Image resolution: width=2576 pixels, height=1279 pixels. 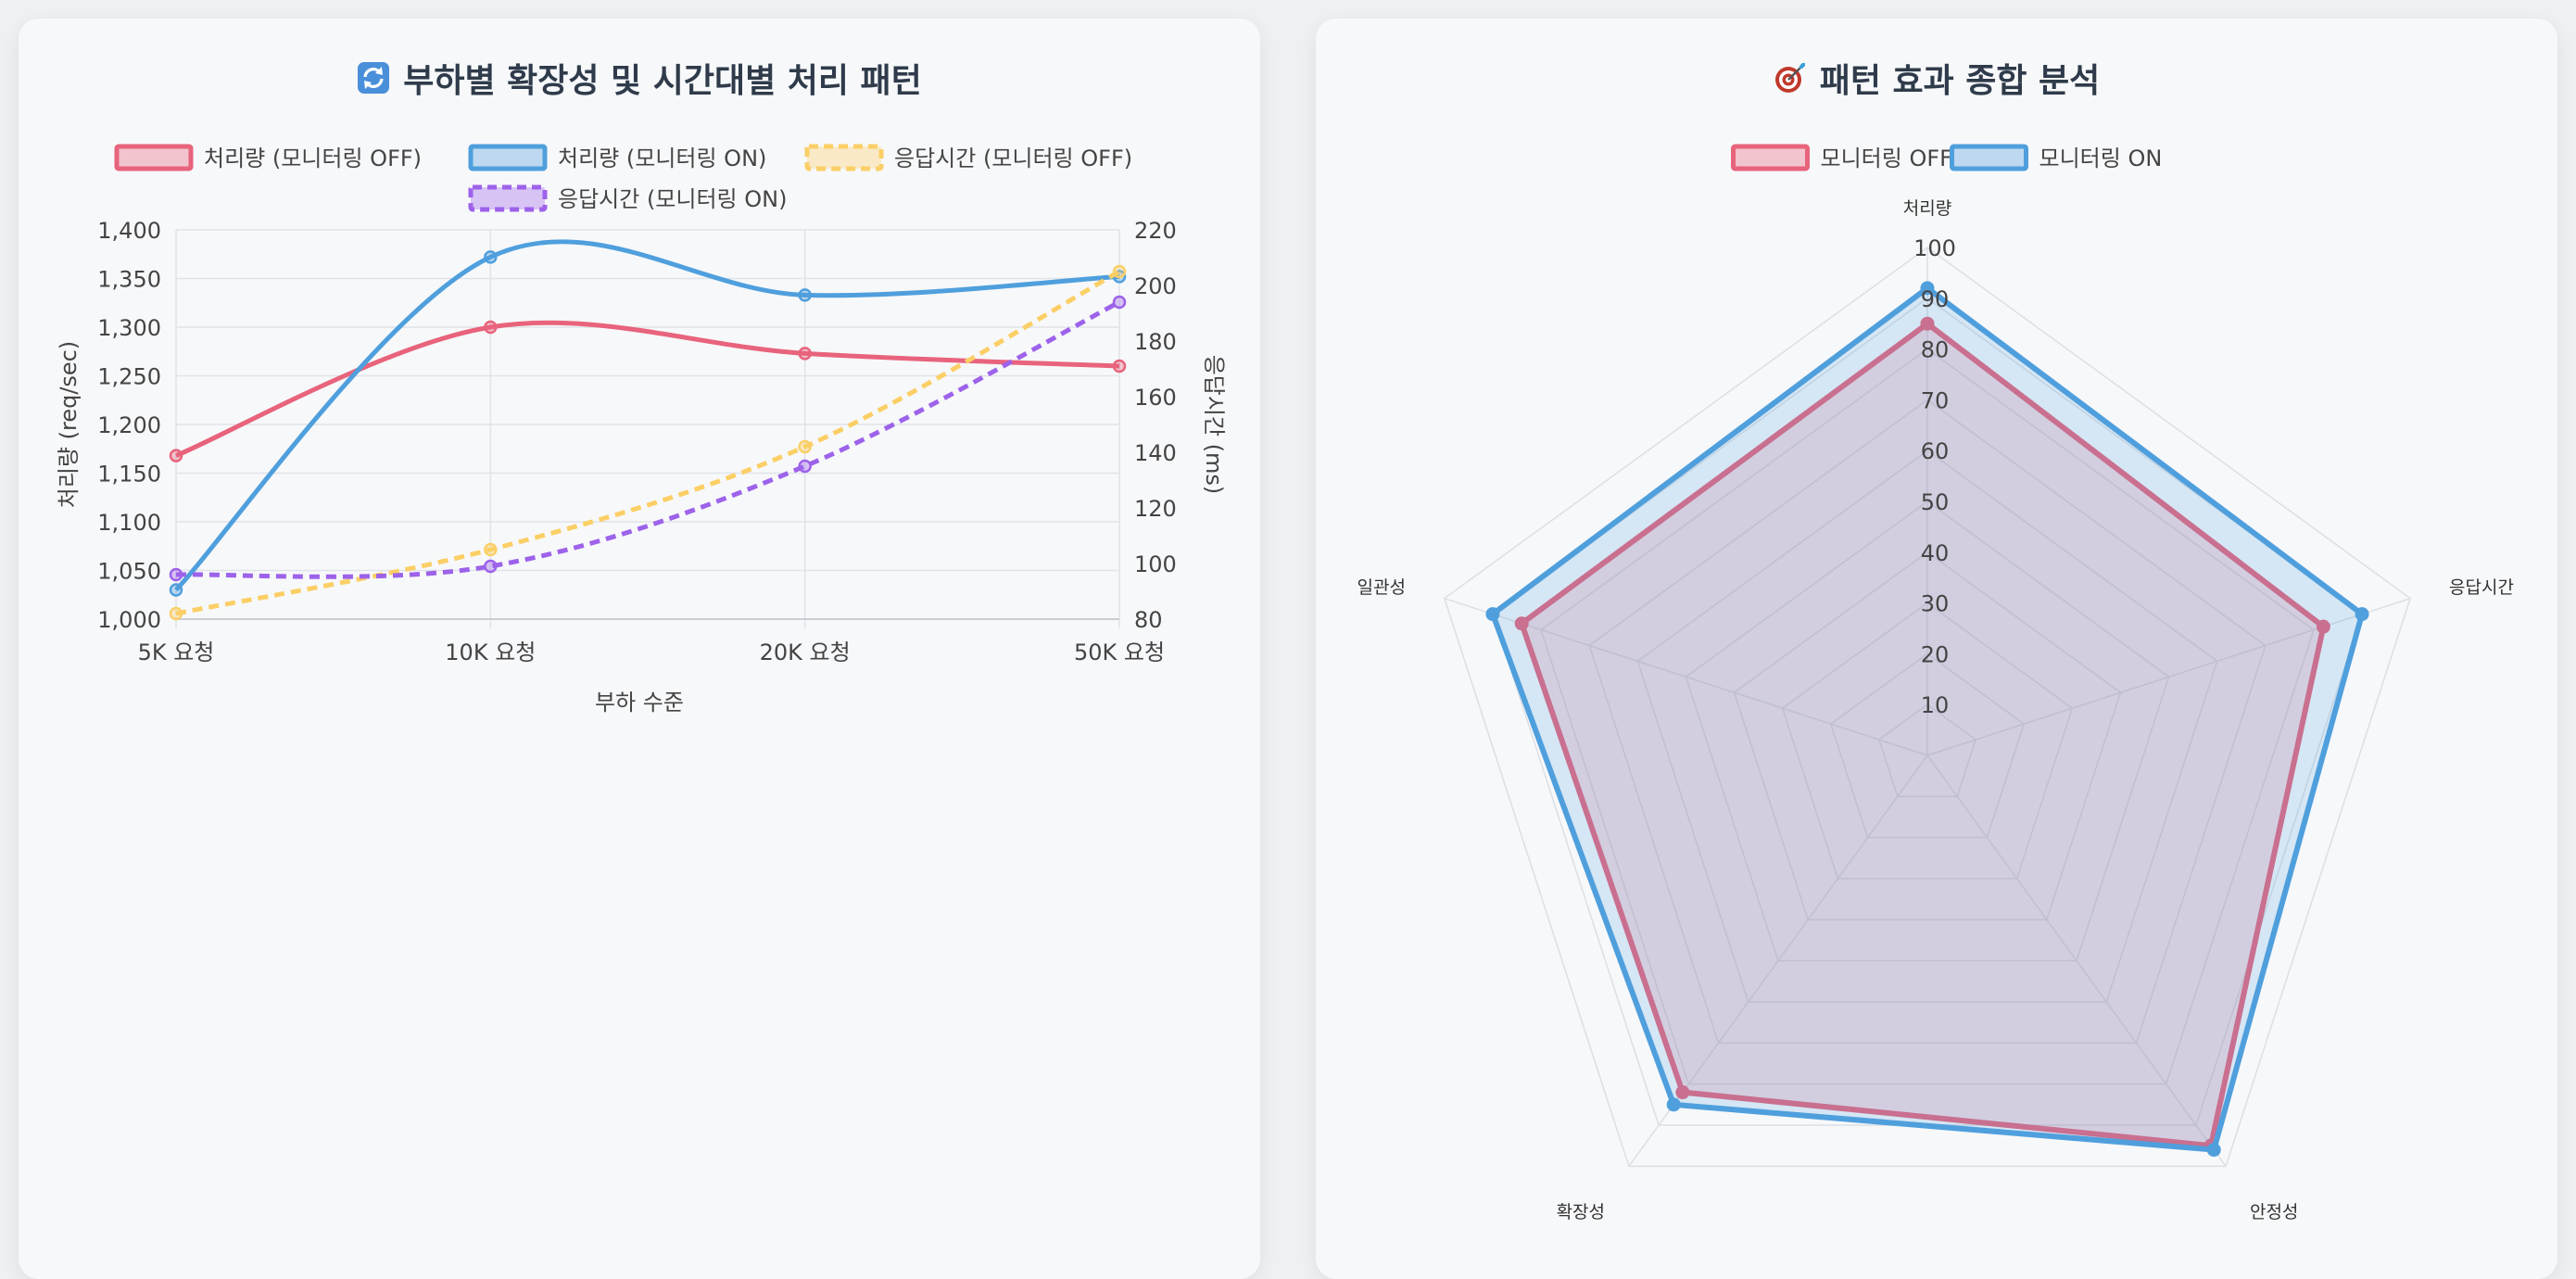 What do you see at coordinates (129, 425) in the screenshot?
I see `y-tick-label: 1,200` at bounding box center [129, 425].